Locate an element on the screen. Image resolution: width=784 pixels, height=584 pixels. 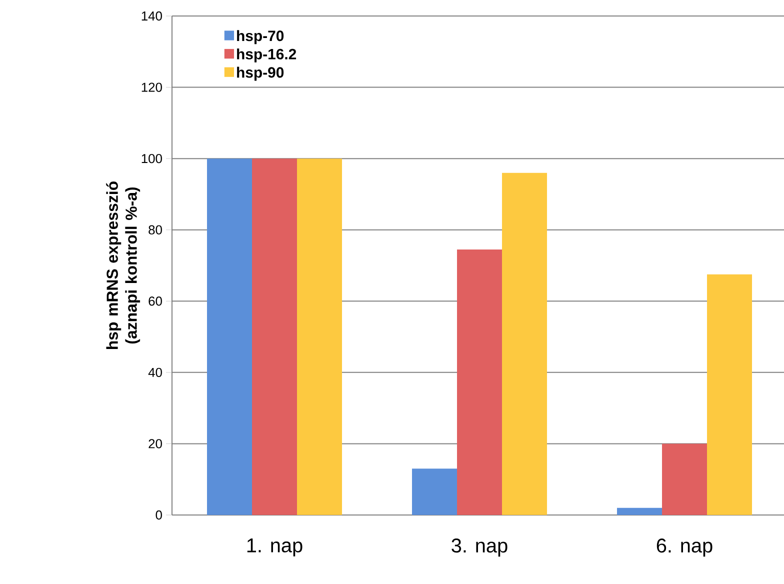
y-tick-label: 60 is located at coordinates (155, 301).